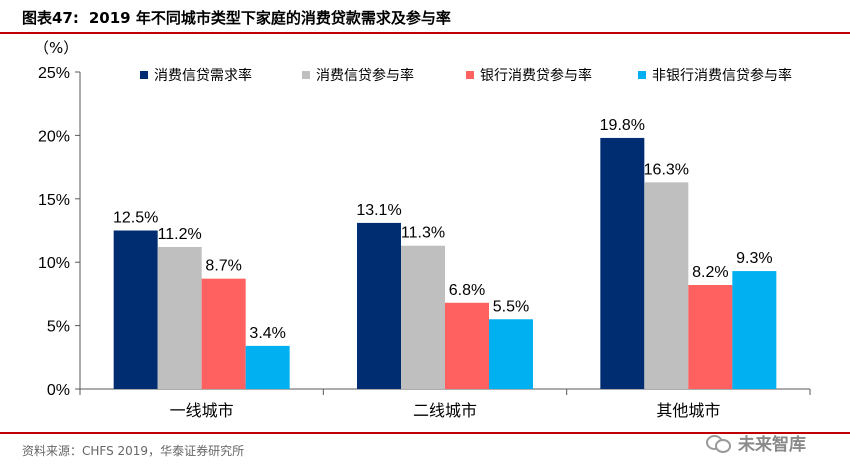 The image size is (850, 474). I want to click on data-label: 11.2%, so click(180, 234).